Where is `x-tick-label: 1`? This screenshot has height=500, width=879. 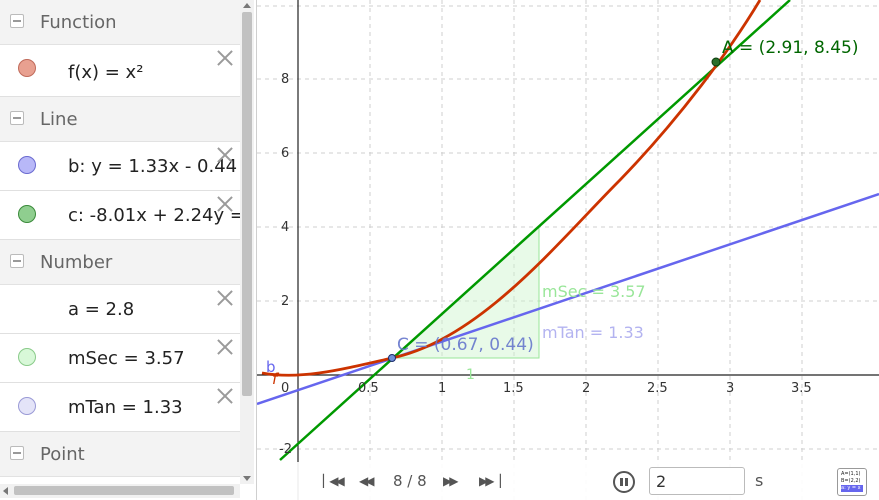
x-tick-label: 1 is located at coordinates (442, 388).